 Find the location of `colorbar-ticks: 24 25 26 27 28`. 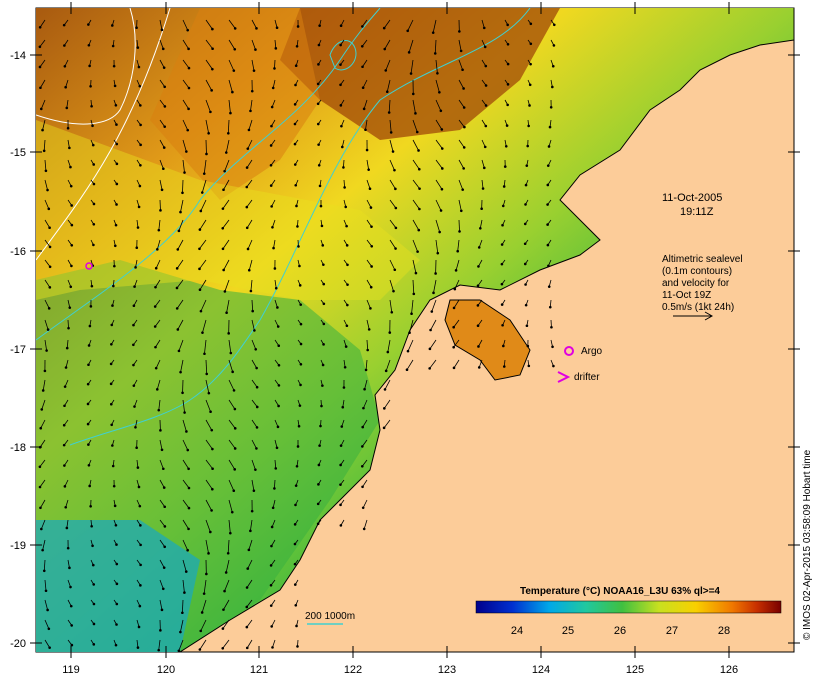

colorbar-ticks: 24 25 26 27 28 is located at coordinates (620, 631).